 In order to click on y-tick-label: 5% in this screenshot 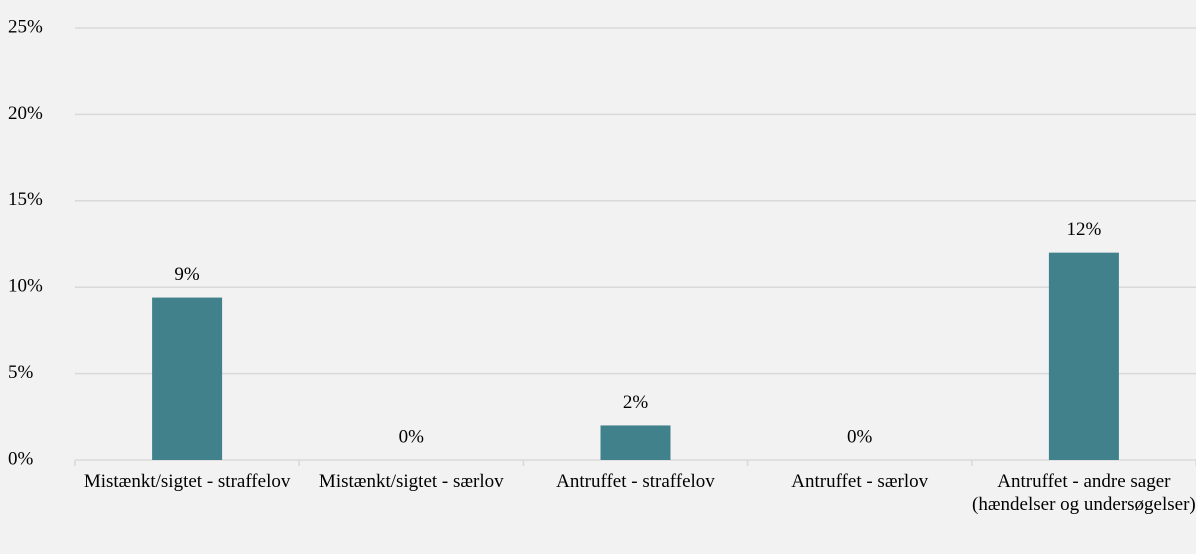, I will do `click(21, 372)`.